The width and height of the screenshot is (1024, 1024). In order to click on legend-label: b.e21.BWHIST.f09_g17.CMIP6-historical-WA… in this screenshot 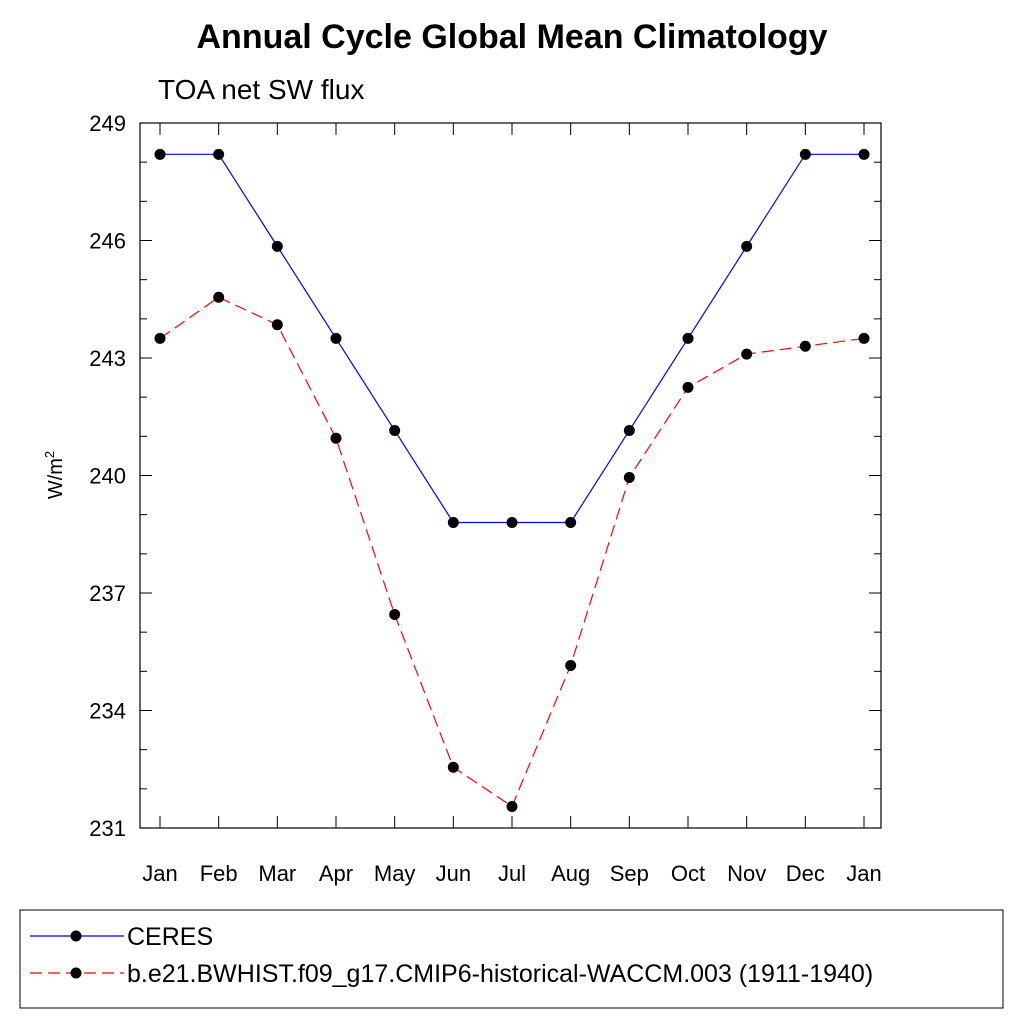, I will do `click(500, 974)`.